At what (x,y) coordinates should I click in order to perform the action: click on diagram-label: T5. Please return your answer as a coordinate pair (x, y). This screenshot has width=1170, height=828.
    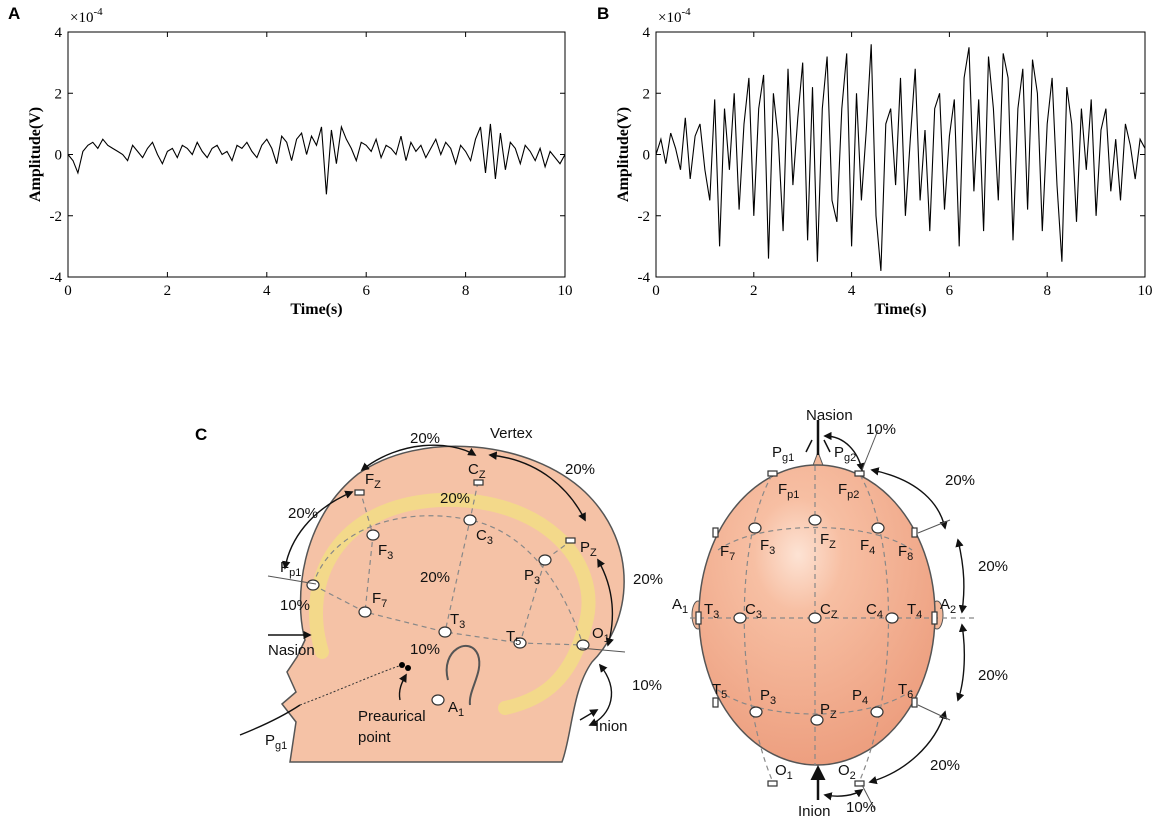
    Looking at the image, I should click on (719, 691).